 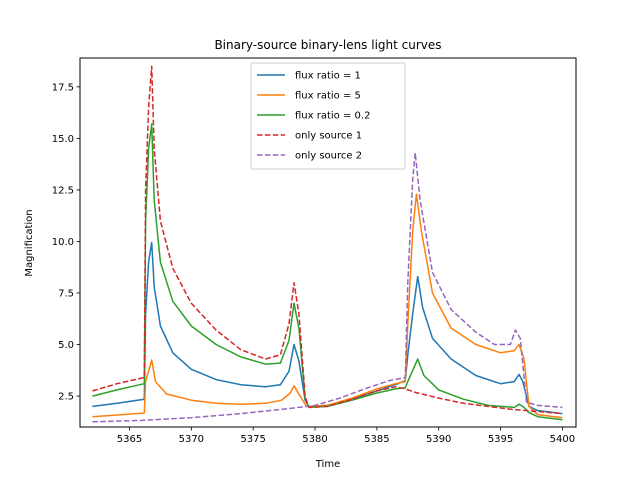 What do you see at coordinates (129, 439) in the screenshot?
I see `x-tick-label: 5365` at bounding box center [129, 439].